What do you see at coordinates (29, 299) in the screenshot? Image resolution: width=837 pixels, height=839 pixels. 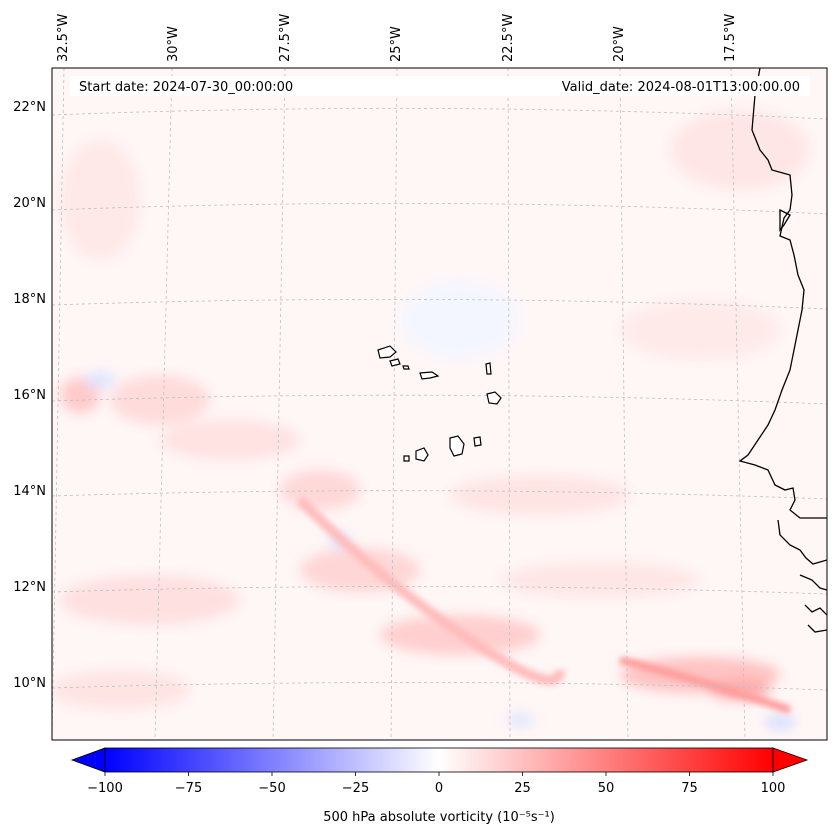 I see `lat-label-18n: 18°N` at bounding box center [29, 299].